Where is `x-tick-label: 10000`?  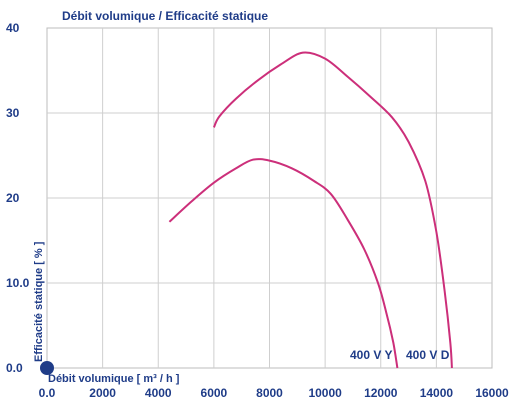
x-tick-label: 10000 is located at coordinates (325, 393).